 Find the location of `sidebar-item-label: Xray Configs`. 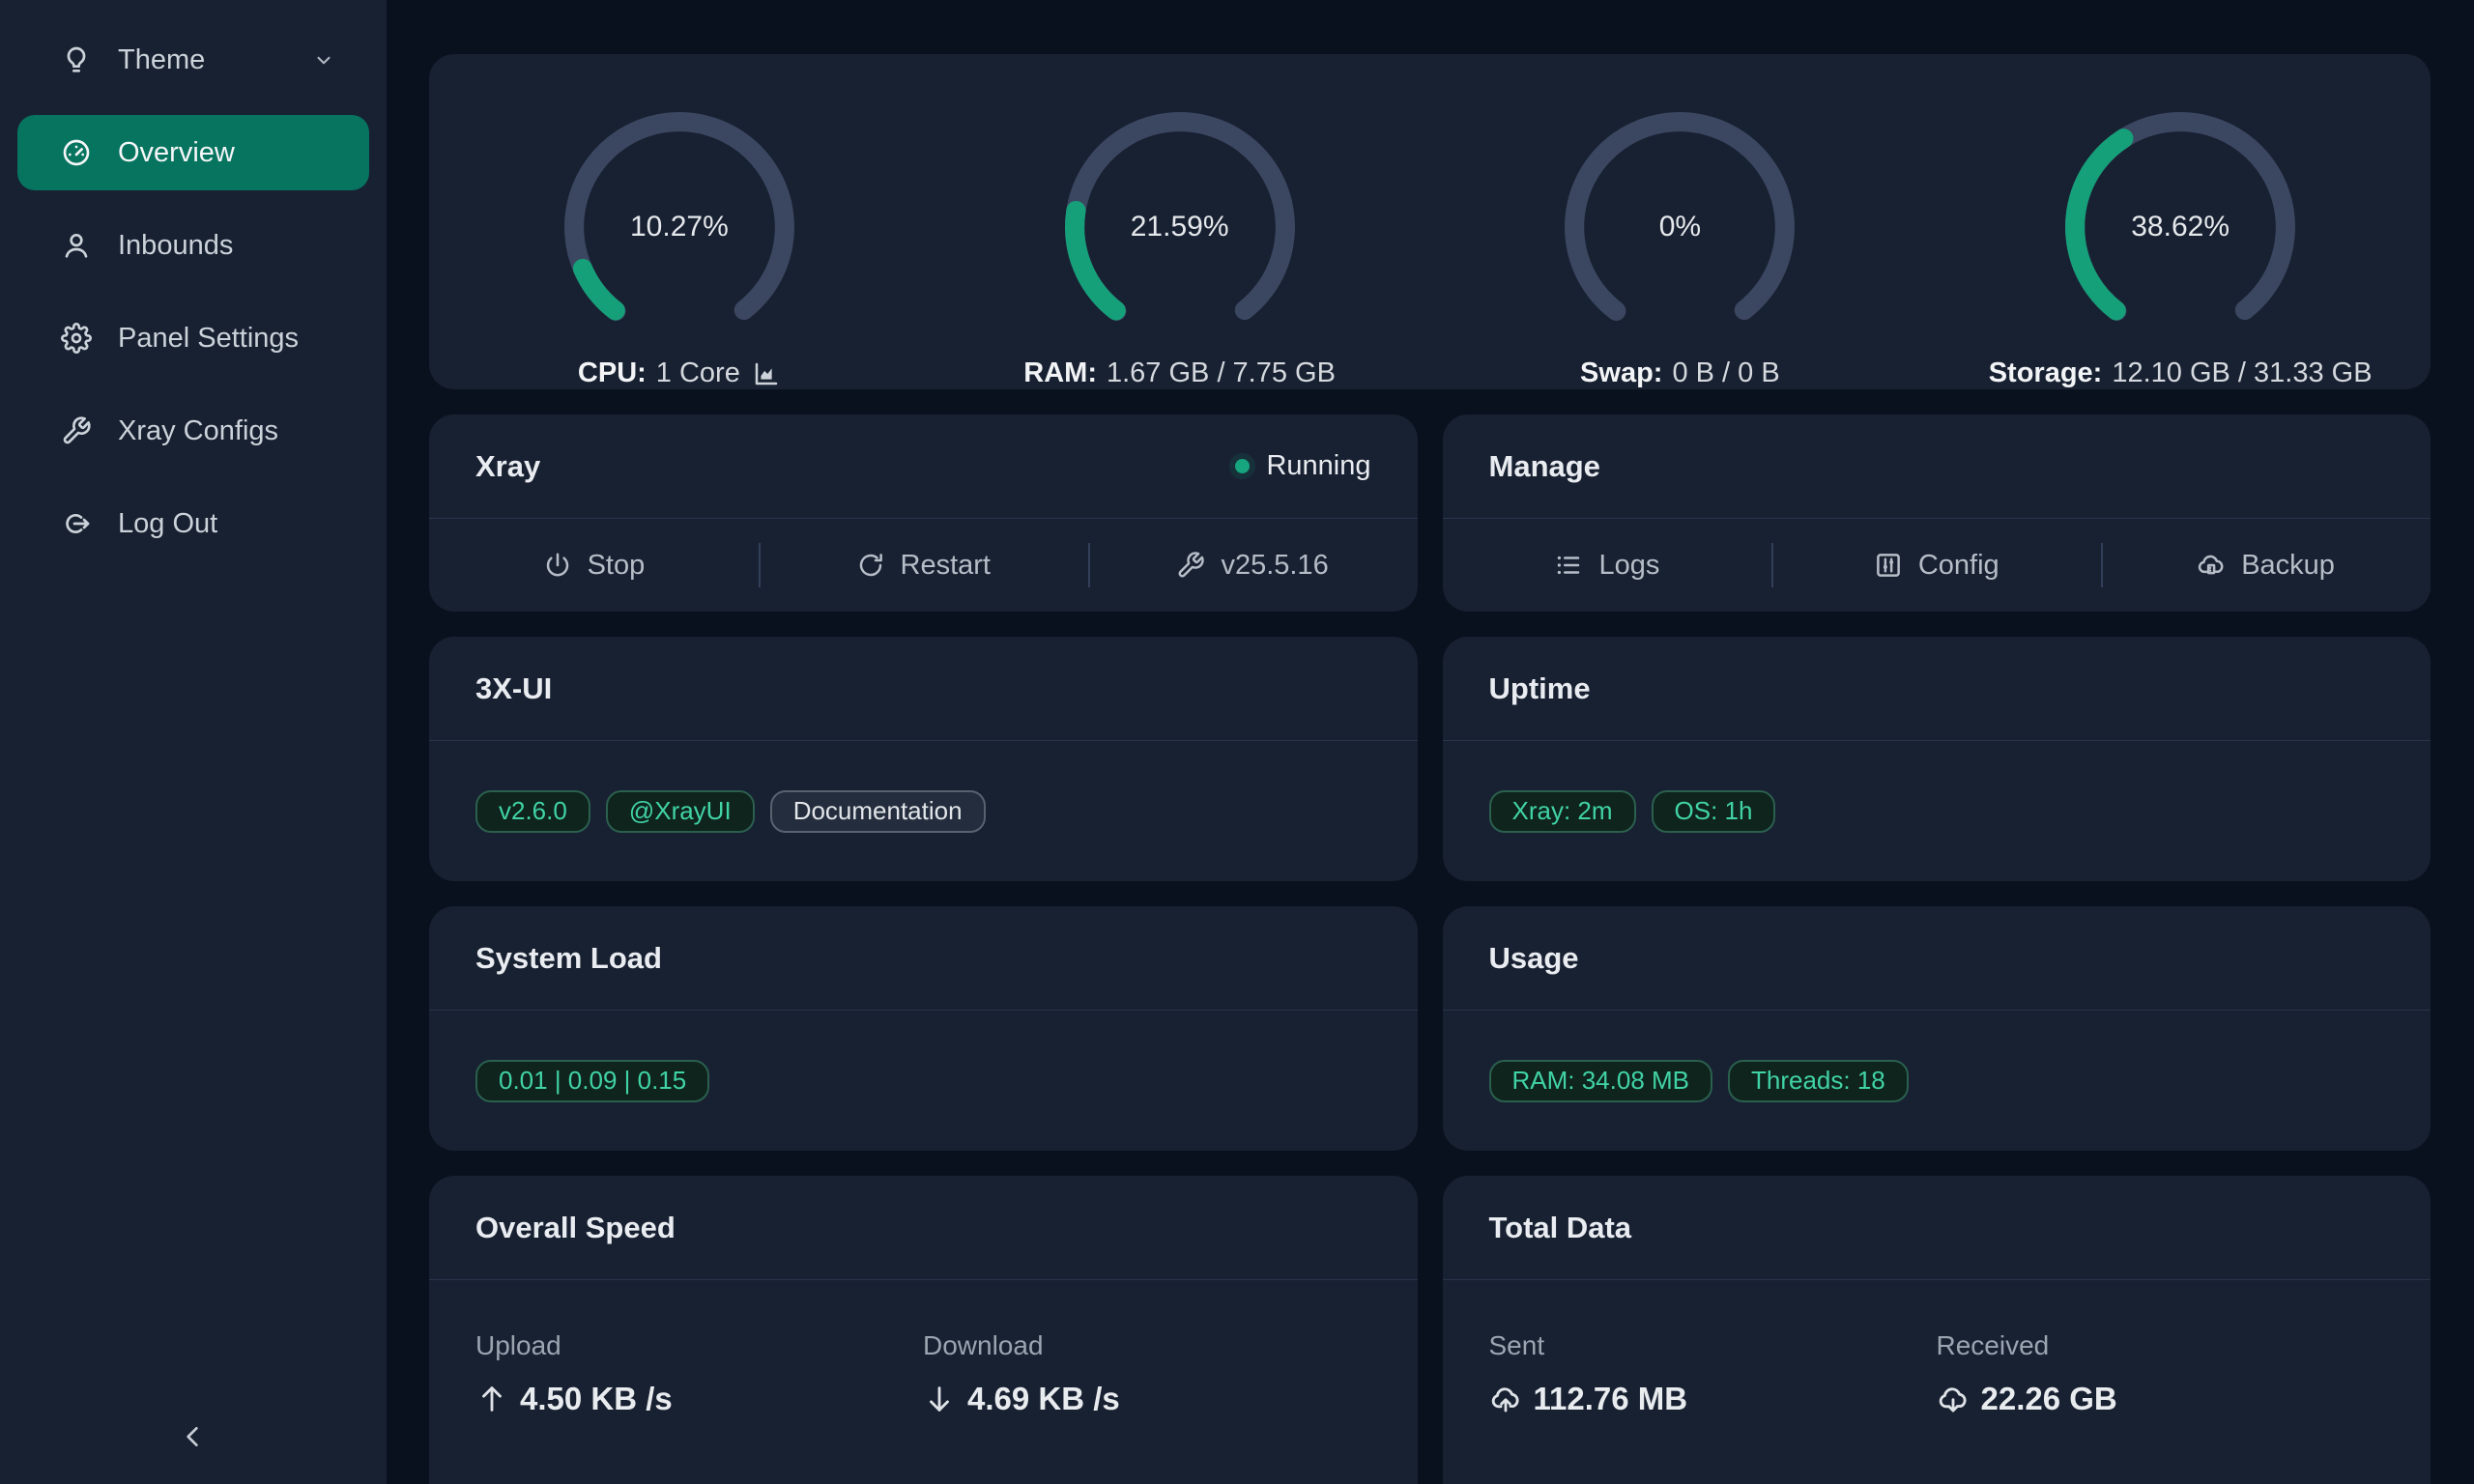

sidebar-item-label: Xray Configs is located at coordinates (198, 430).